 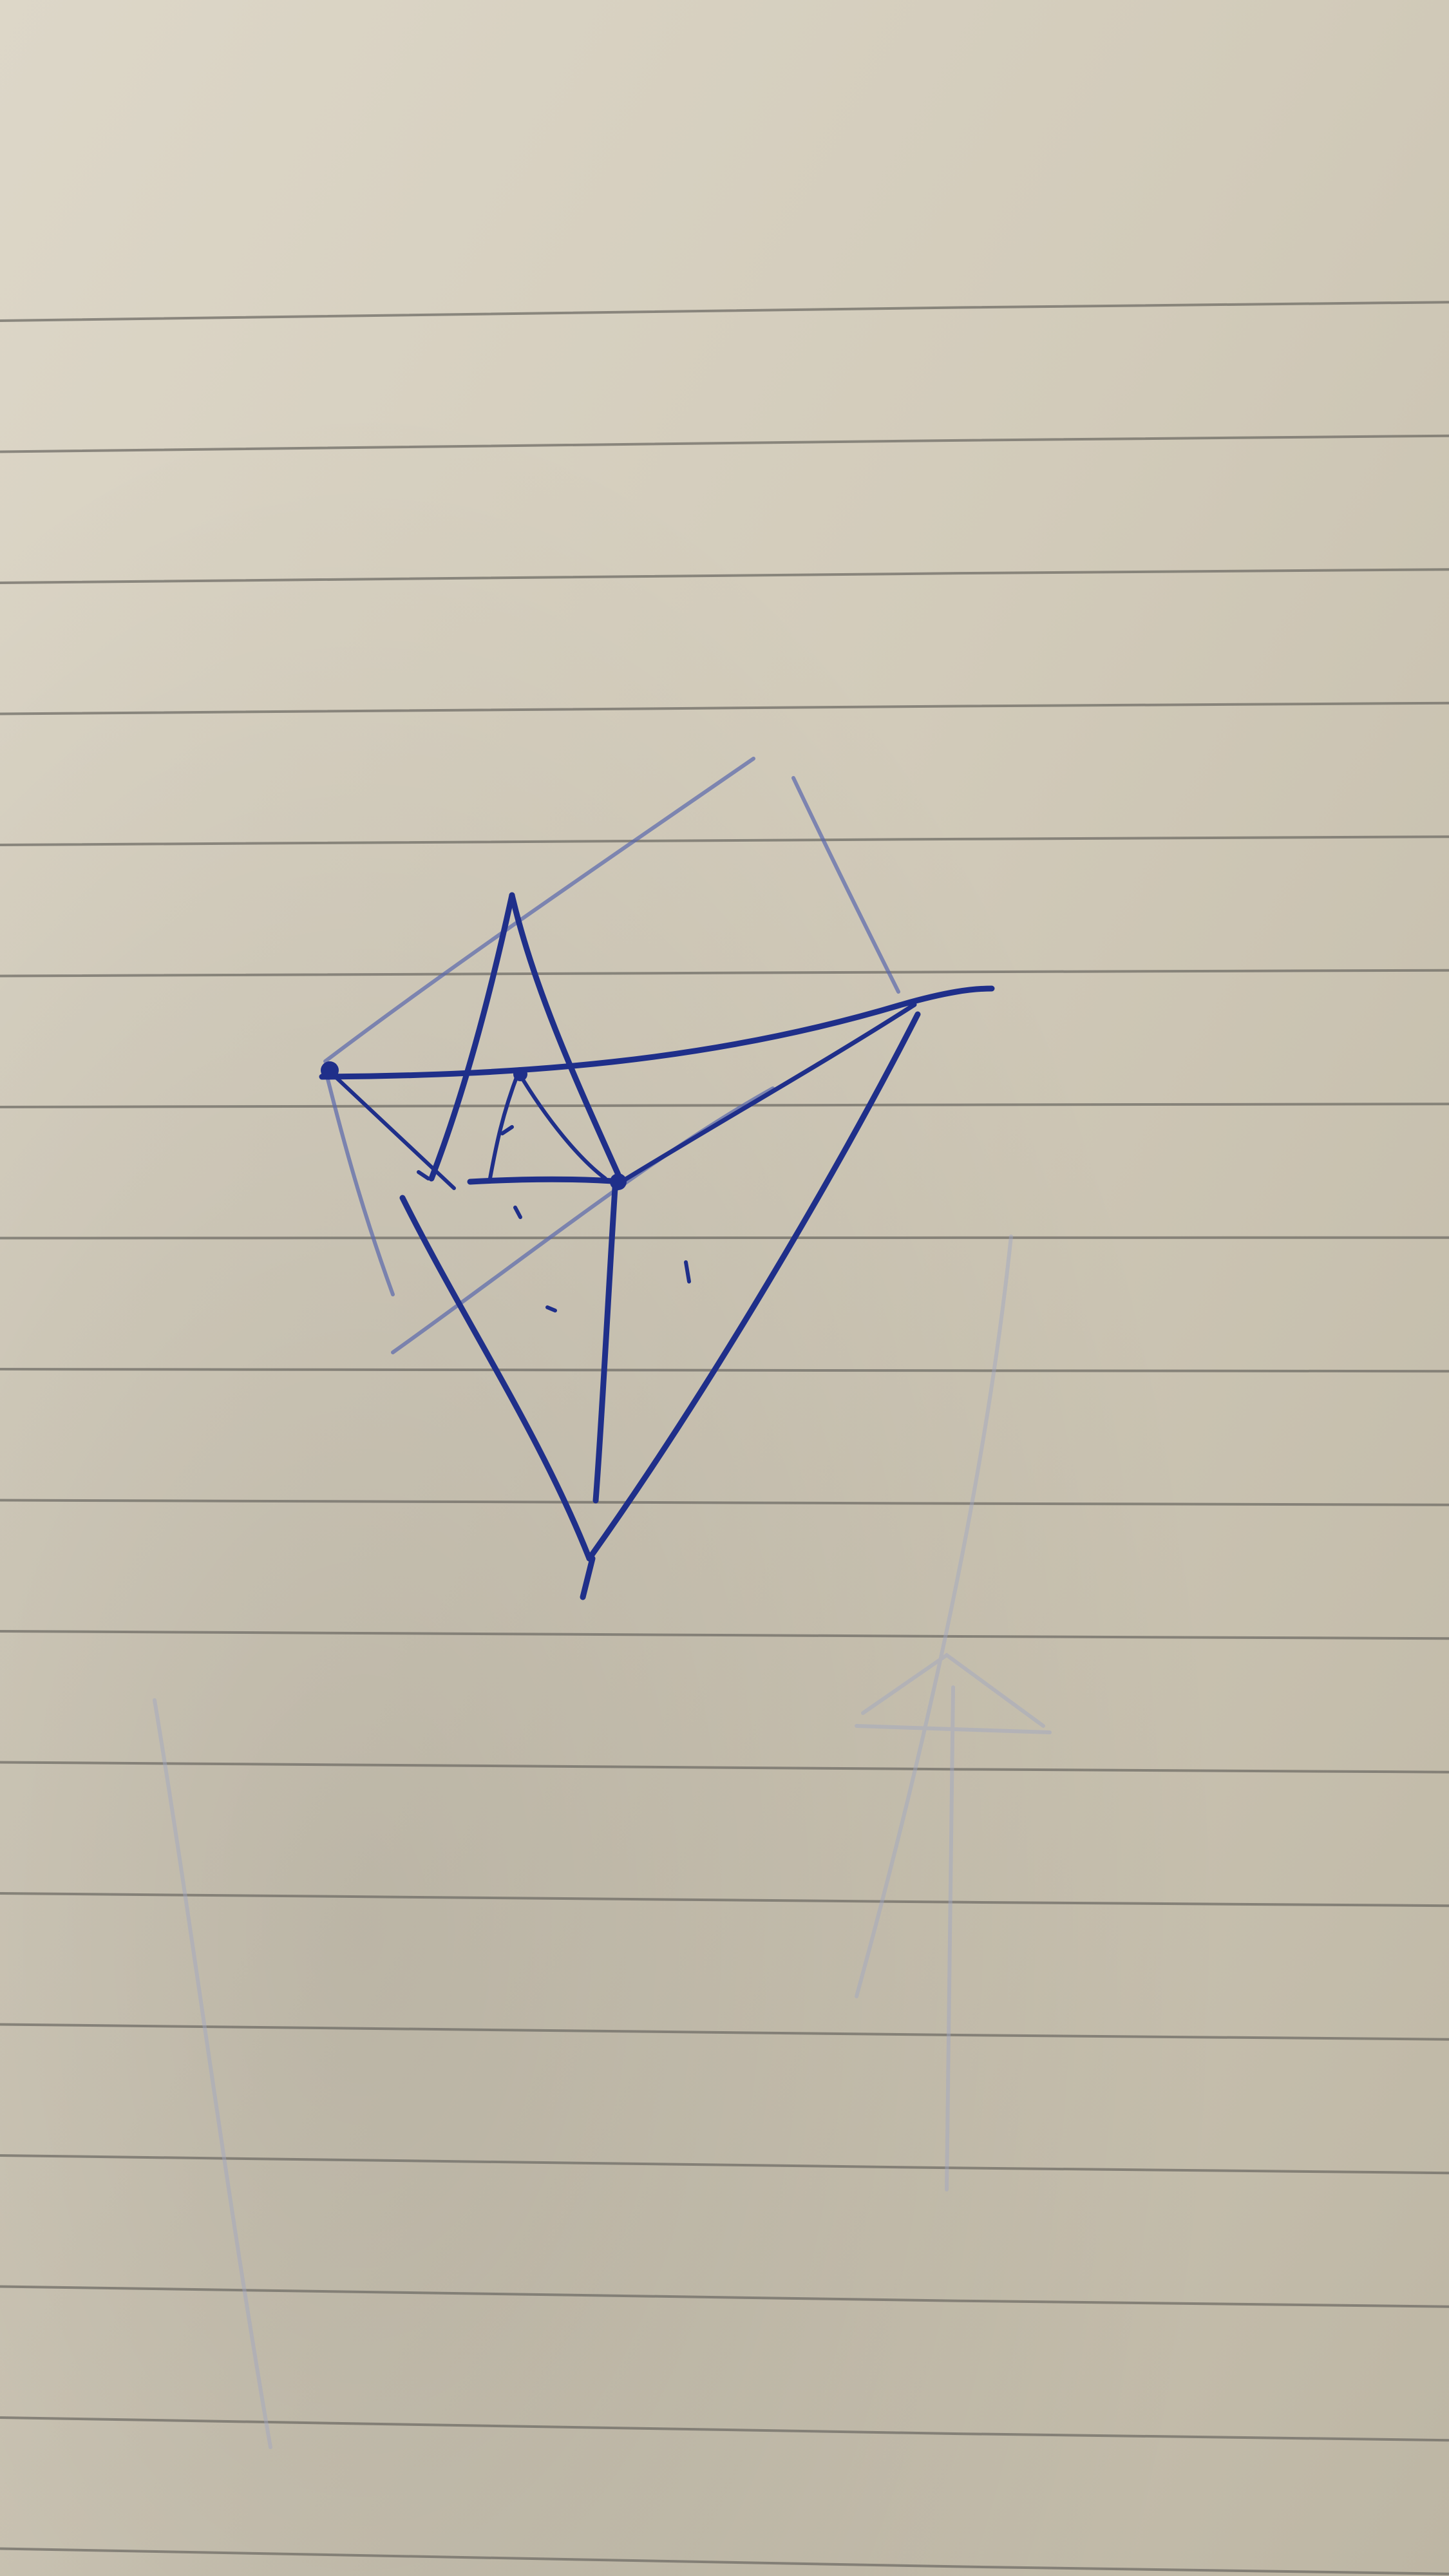 I want to click on outer-triangle-tip, so click(x=588, y=1578).